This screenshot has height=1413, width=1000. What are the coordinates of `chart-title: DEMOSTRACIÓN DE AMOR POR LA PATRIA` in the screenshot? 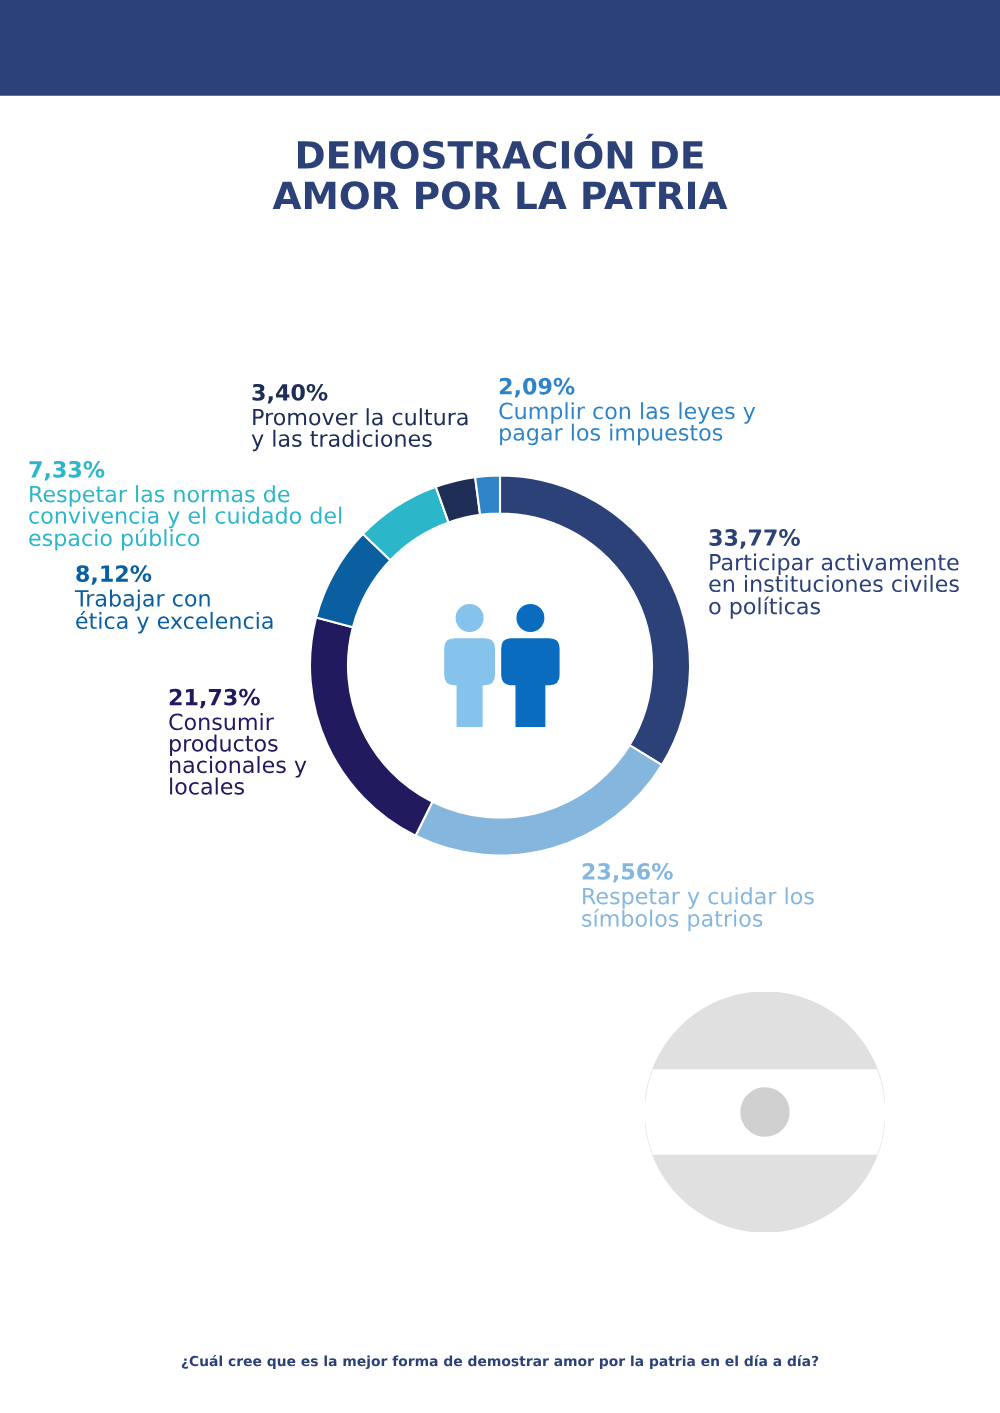 It's located at (500, 171).